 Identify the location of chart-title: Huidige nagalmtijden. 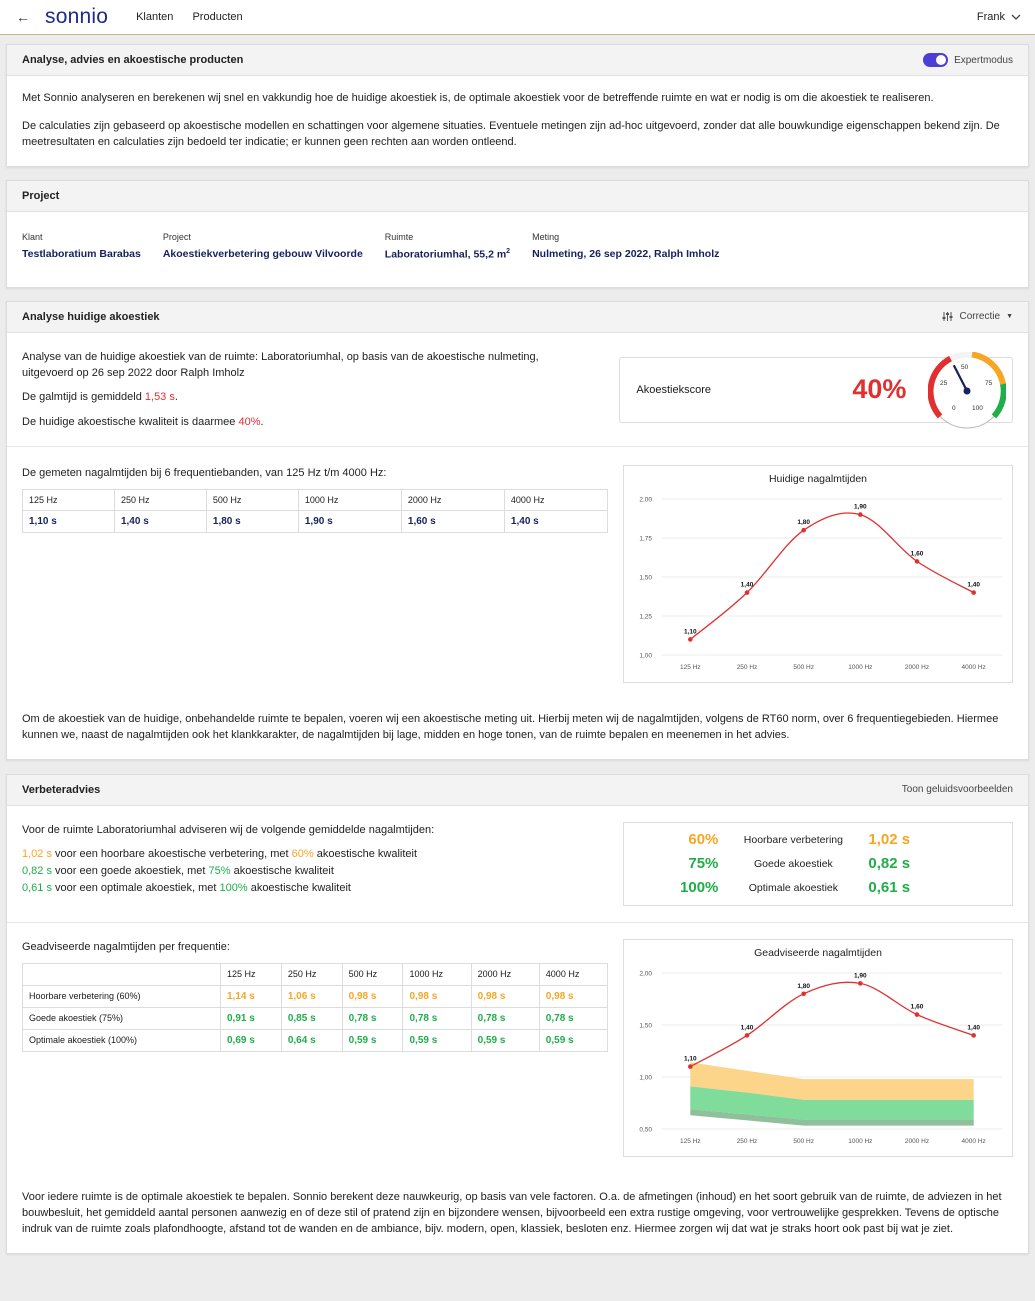
(818, 478).